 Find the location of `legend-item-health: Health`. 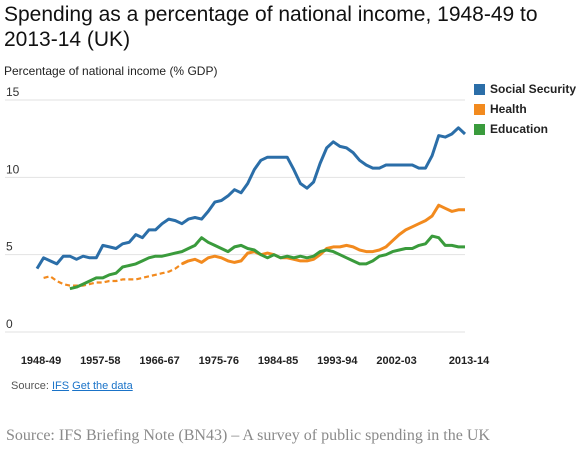

legend-item-health: Health is located at coordinates (525, 109).